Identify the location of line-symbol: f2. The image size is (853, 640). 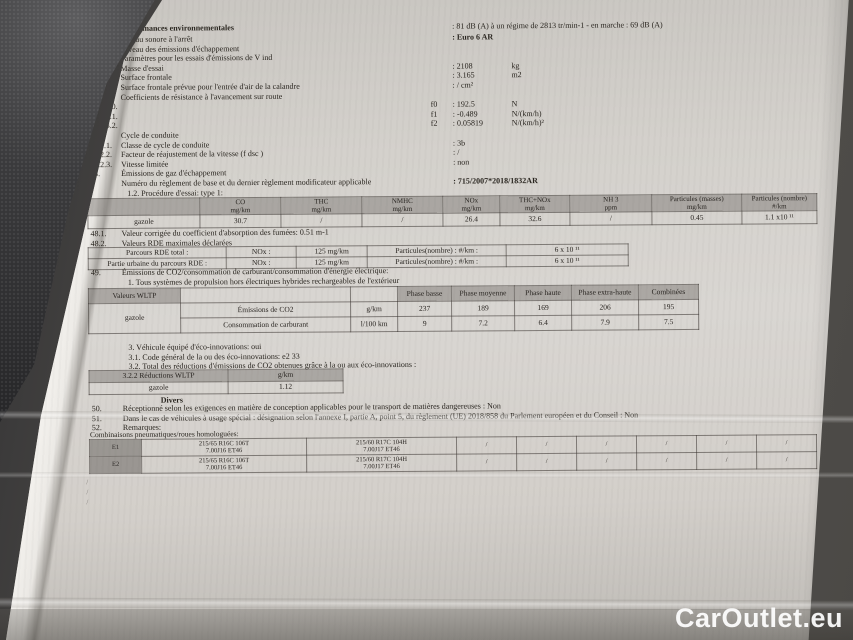
(434, 124).